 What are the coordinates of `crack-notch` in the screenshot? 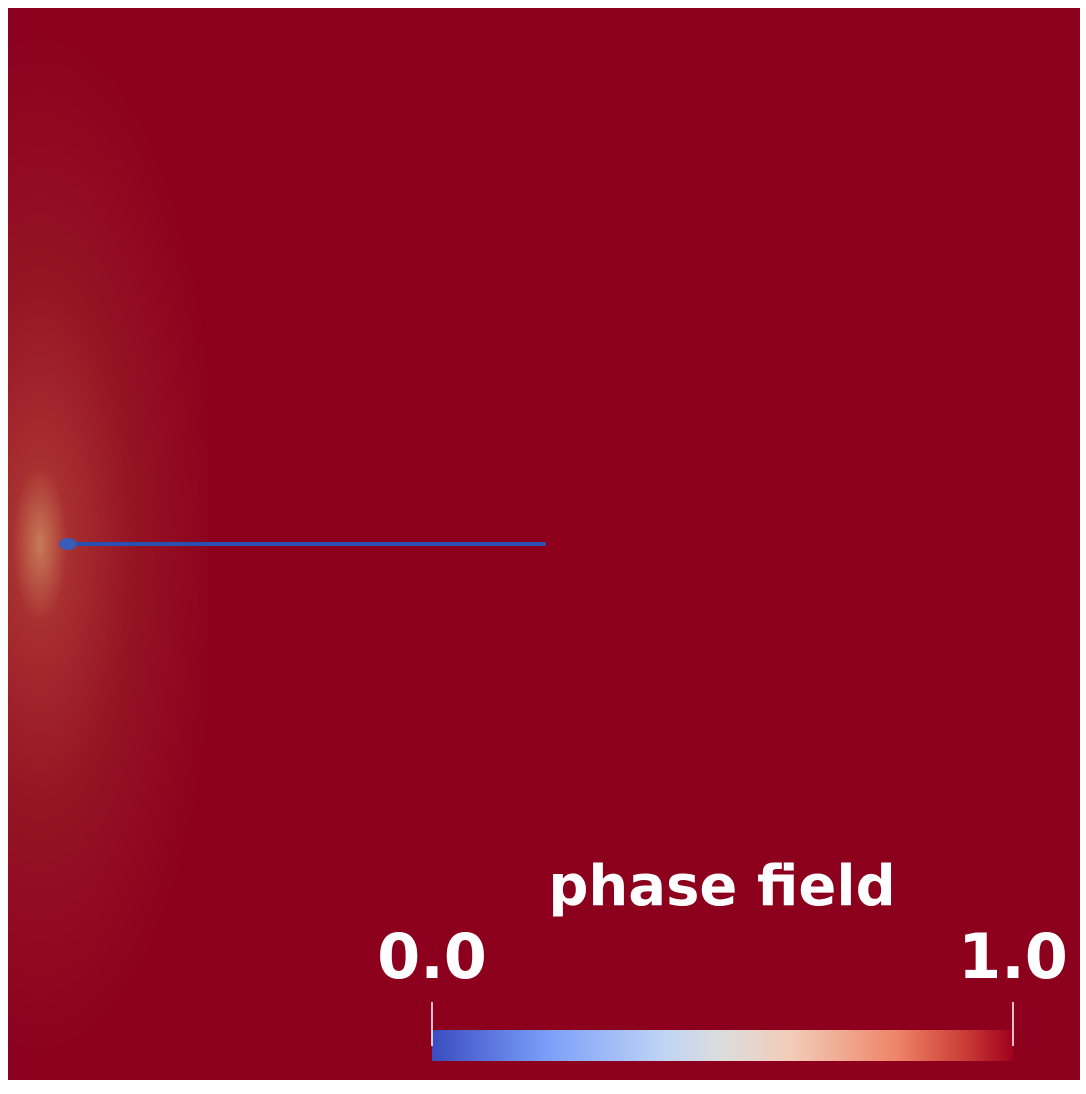 It's located at (68, 544).